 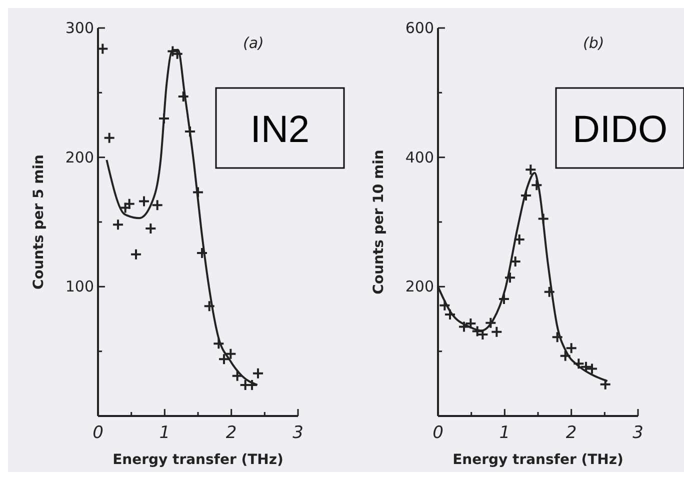 What do you see at coordinates (79, 28) in the screenshot?
I see `y-tick-label: 300` at bounding box center [79, 28].